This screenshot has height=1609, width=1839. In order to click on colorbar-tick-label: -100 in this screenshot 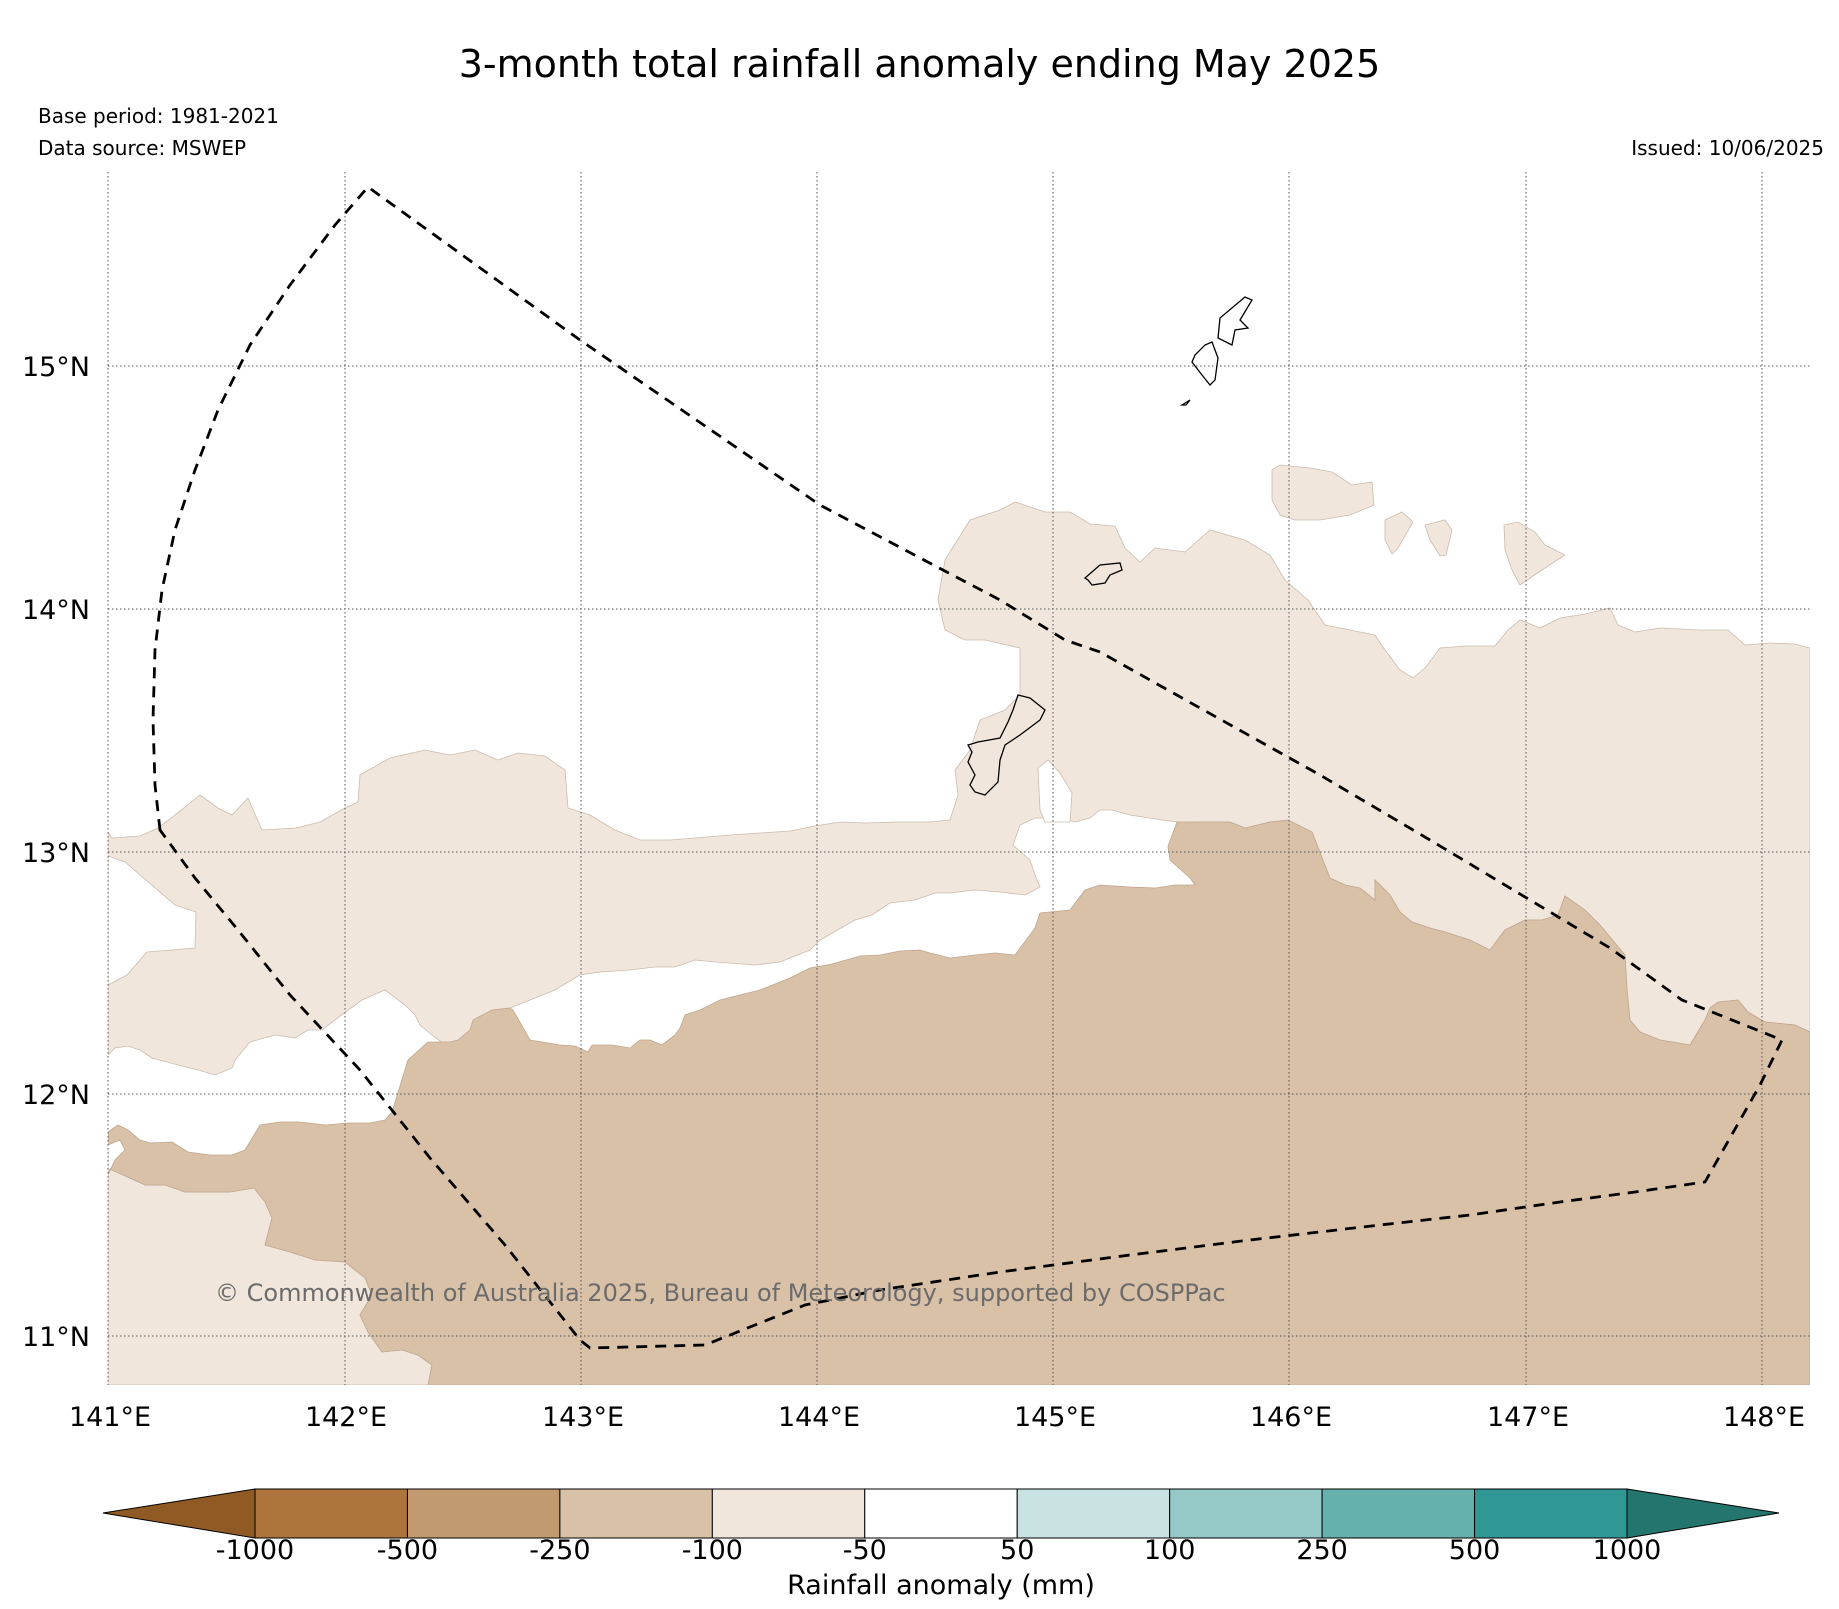, I will do `click(712, 1550)`.